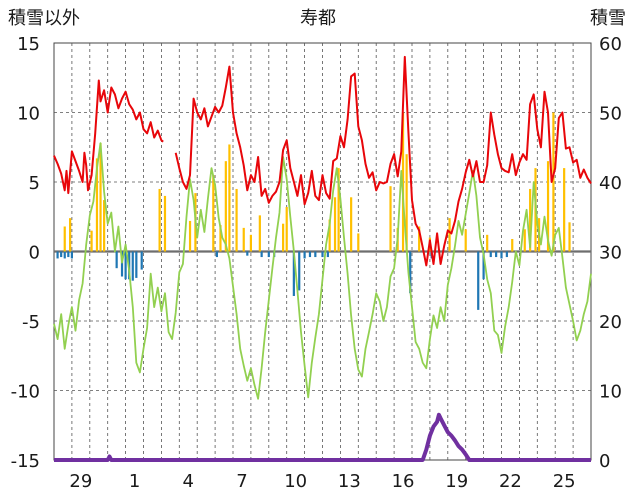  Describe the element at coordinates (34, 183) in the screenshot. I see `y-left-tick-label: 5` at that location.